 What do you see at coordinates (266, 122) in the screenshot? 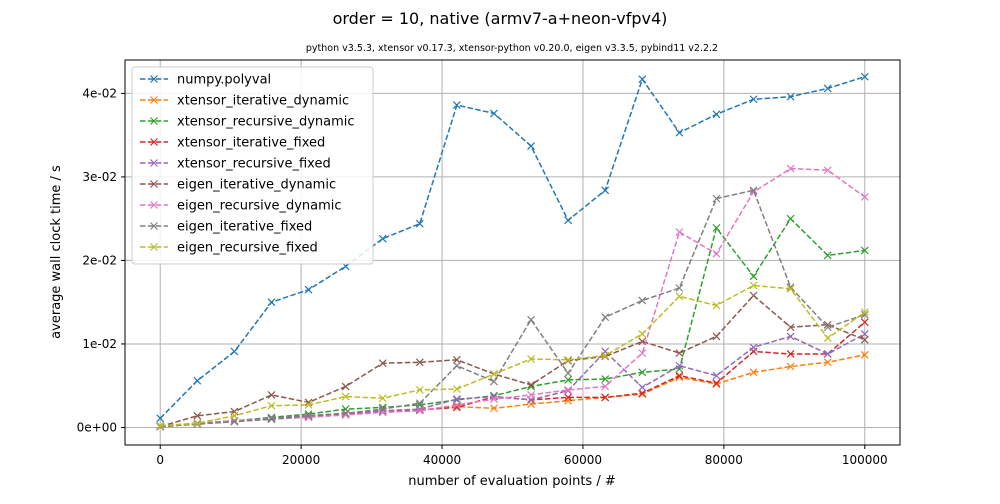
I see `legend-label: xtensor_recursive_dynamic` at bounding box center [266, 122].